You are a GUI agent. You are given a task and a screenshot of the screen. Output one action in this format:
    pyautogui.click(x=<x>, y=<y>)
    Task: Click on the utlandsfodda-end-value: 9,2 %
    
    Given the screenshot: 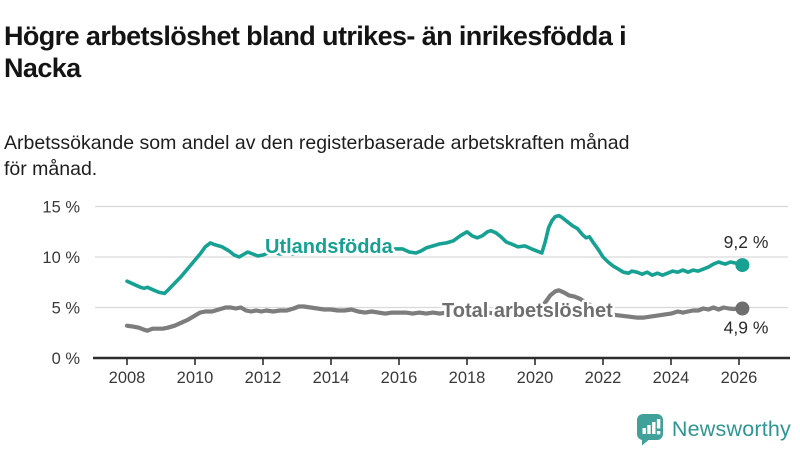 What is the action you would take?
    pyautogui.click(x=746, y=242)
    